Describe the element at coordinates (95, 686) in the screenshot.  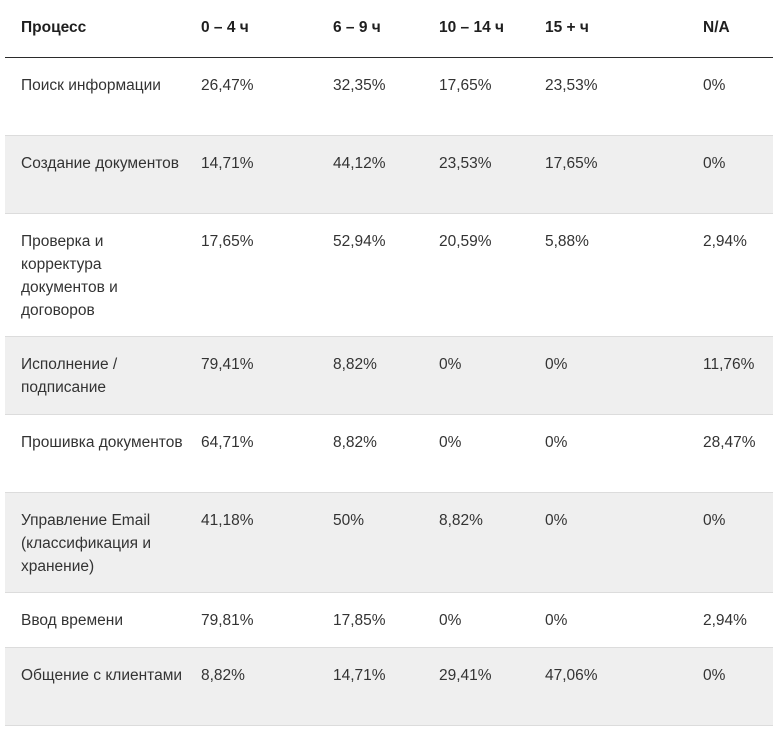
I see `cell-process: Общение с клиентами` at that location.